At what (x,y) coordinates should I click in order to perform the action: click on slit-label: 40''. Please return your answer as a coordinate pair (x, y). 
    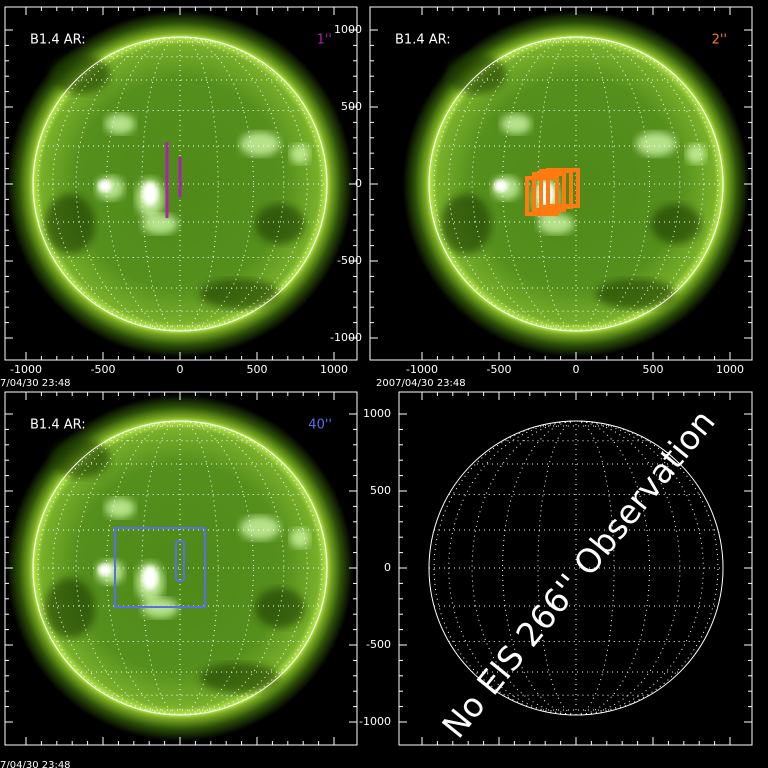
    Looking at the image, I should click on (320, 425).